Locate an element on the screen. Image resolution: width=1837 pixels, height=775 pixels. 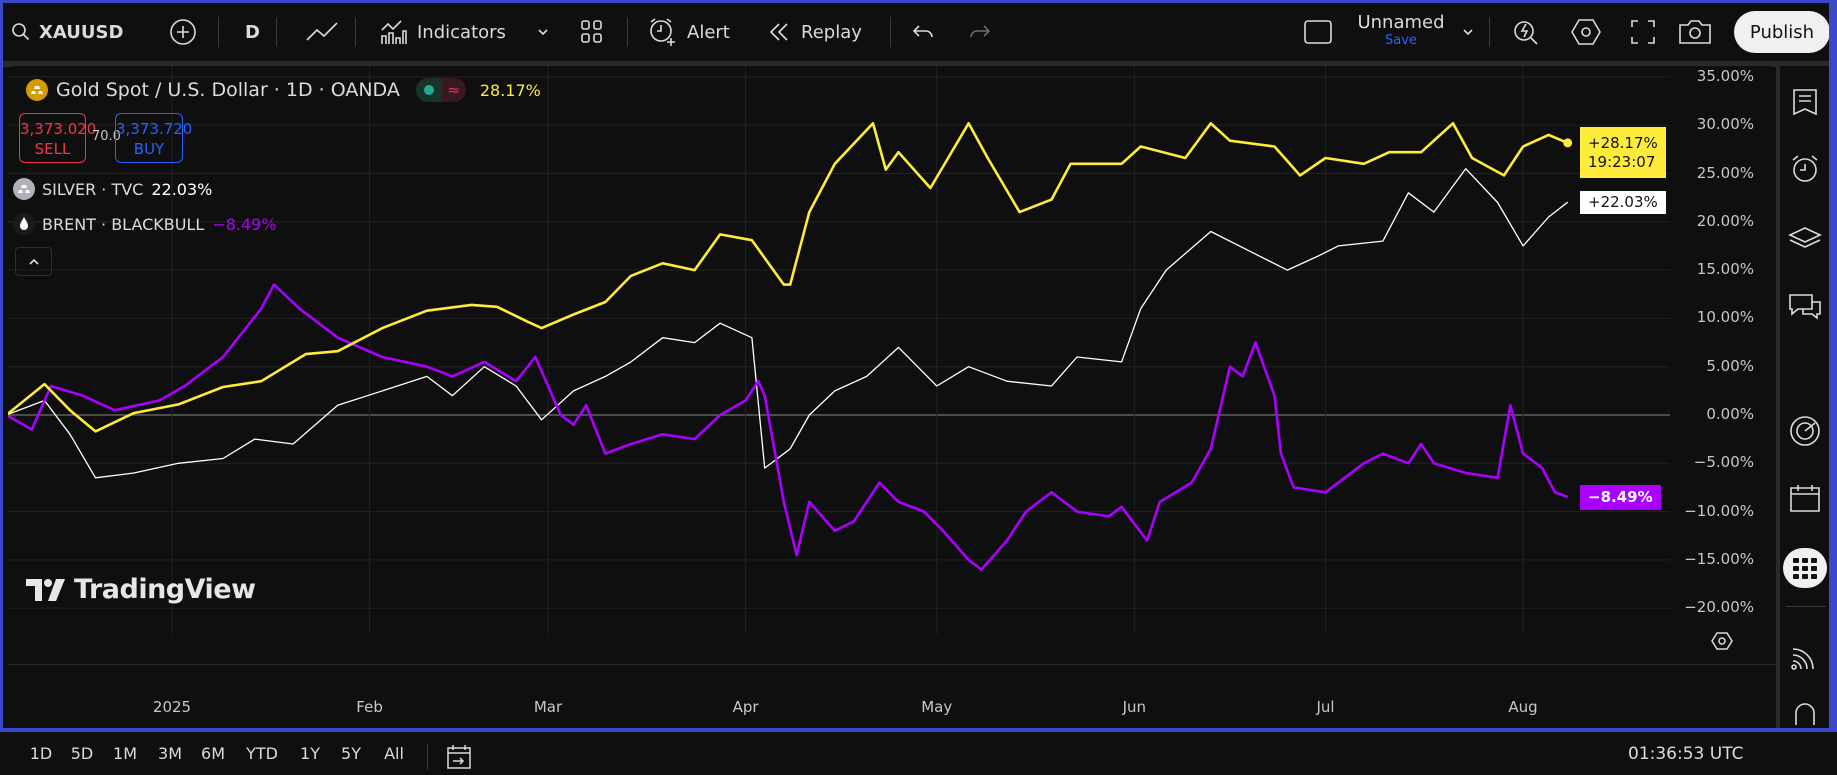
silver-last-change: +22.03% is located at coordinates (1623, 202).